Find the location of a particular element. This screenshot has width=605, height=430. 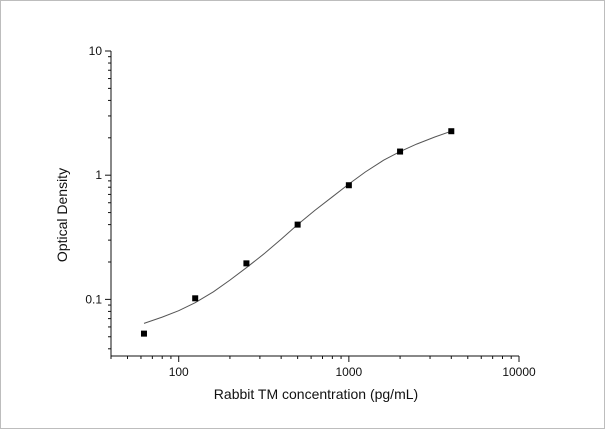

y-tick-label: 0.1 is located at coordinates (93, 299).